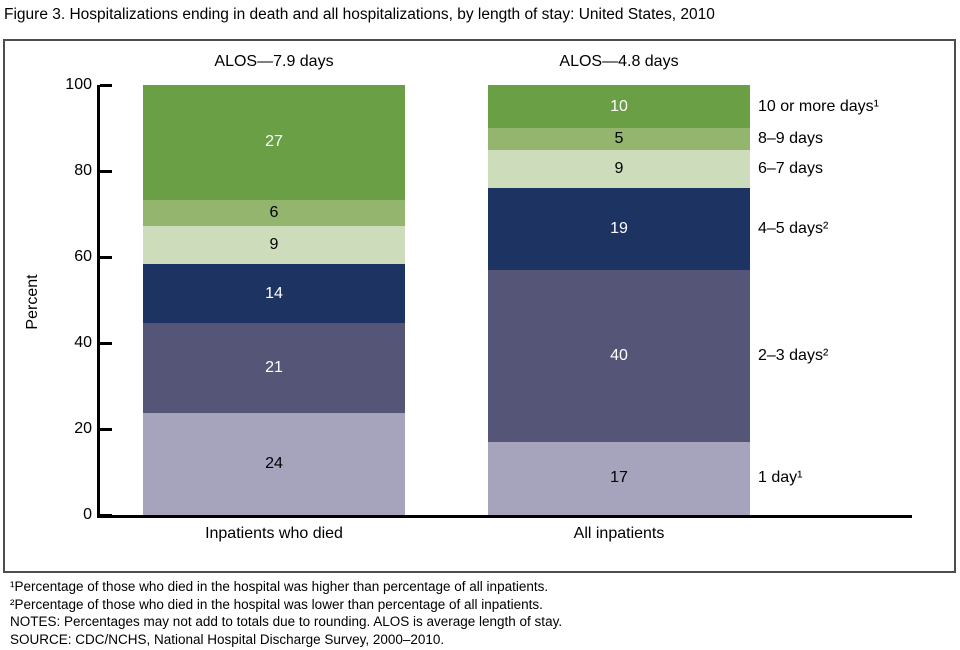  I want to click on legend-4-5-days: 4–5 days², so click(793, 229).